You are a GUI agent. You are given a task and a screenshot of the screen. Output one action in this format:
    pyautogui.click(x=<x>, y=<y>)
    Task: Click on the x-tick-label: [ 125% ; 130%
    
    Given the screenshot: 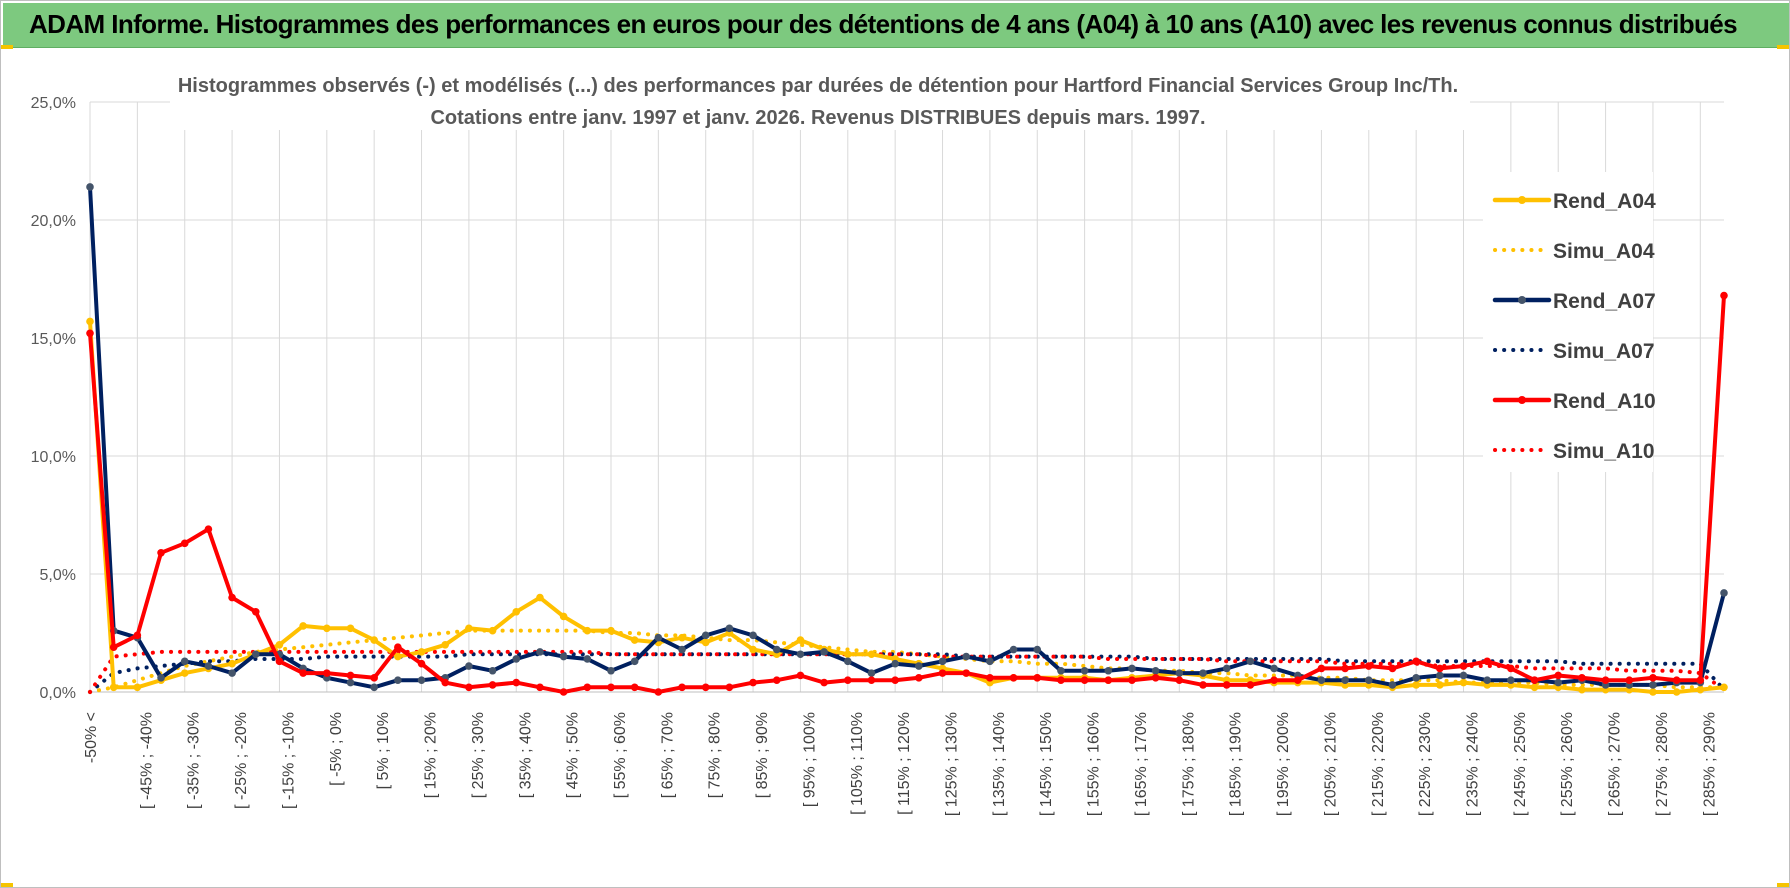 What is the action you would take?
    pyautogui.click(x=952, y=764)
    